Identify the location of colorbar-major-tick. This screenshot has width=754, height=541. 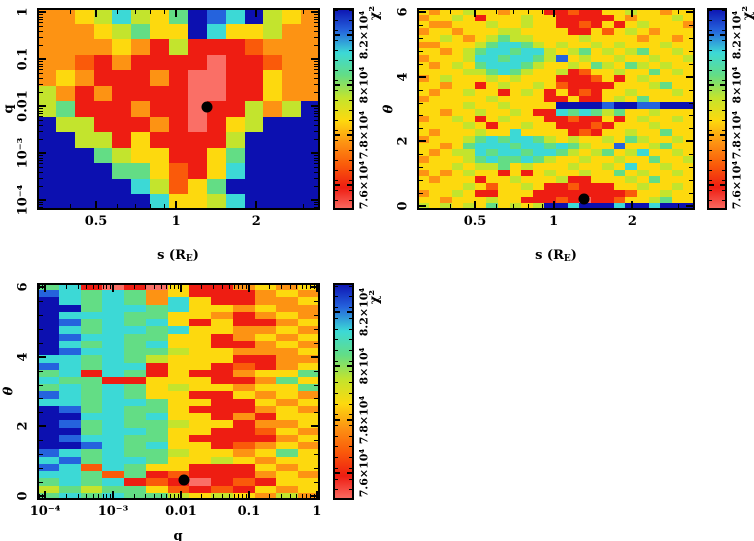
(337, 366).